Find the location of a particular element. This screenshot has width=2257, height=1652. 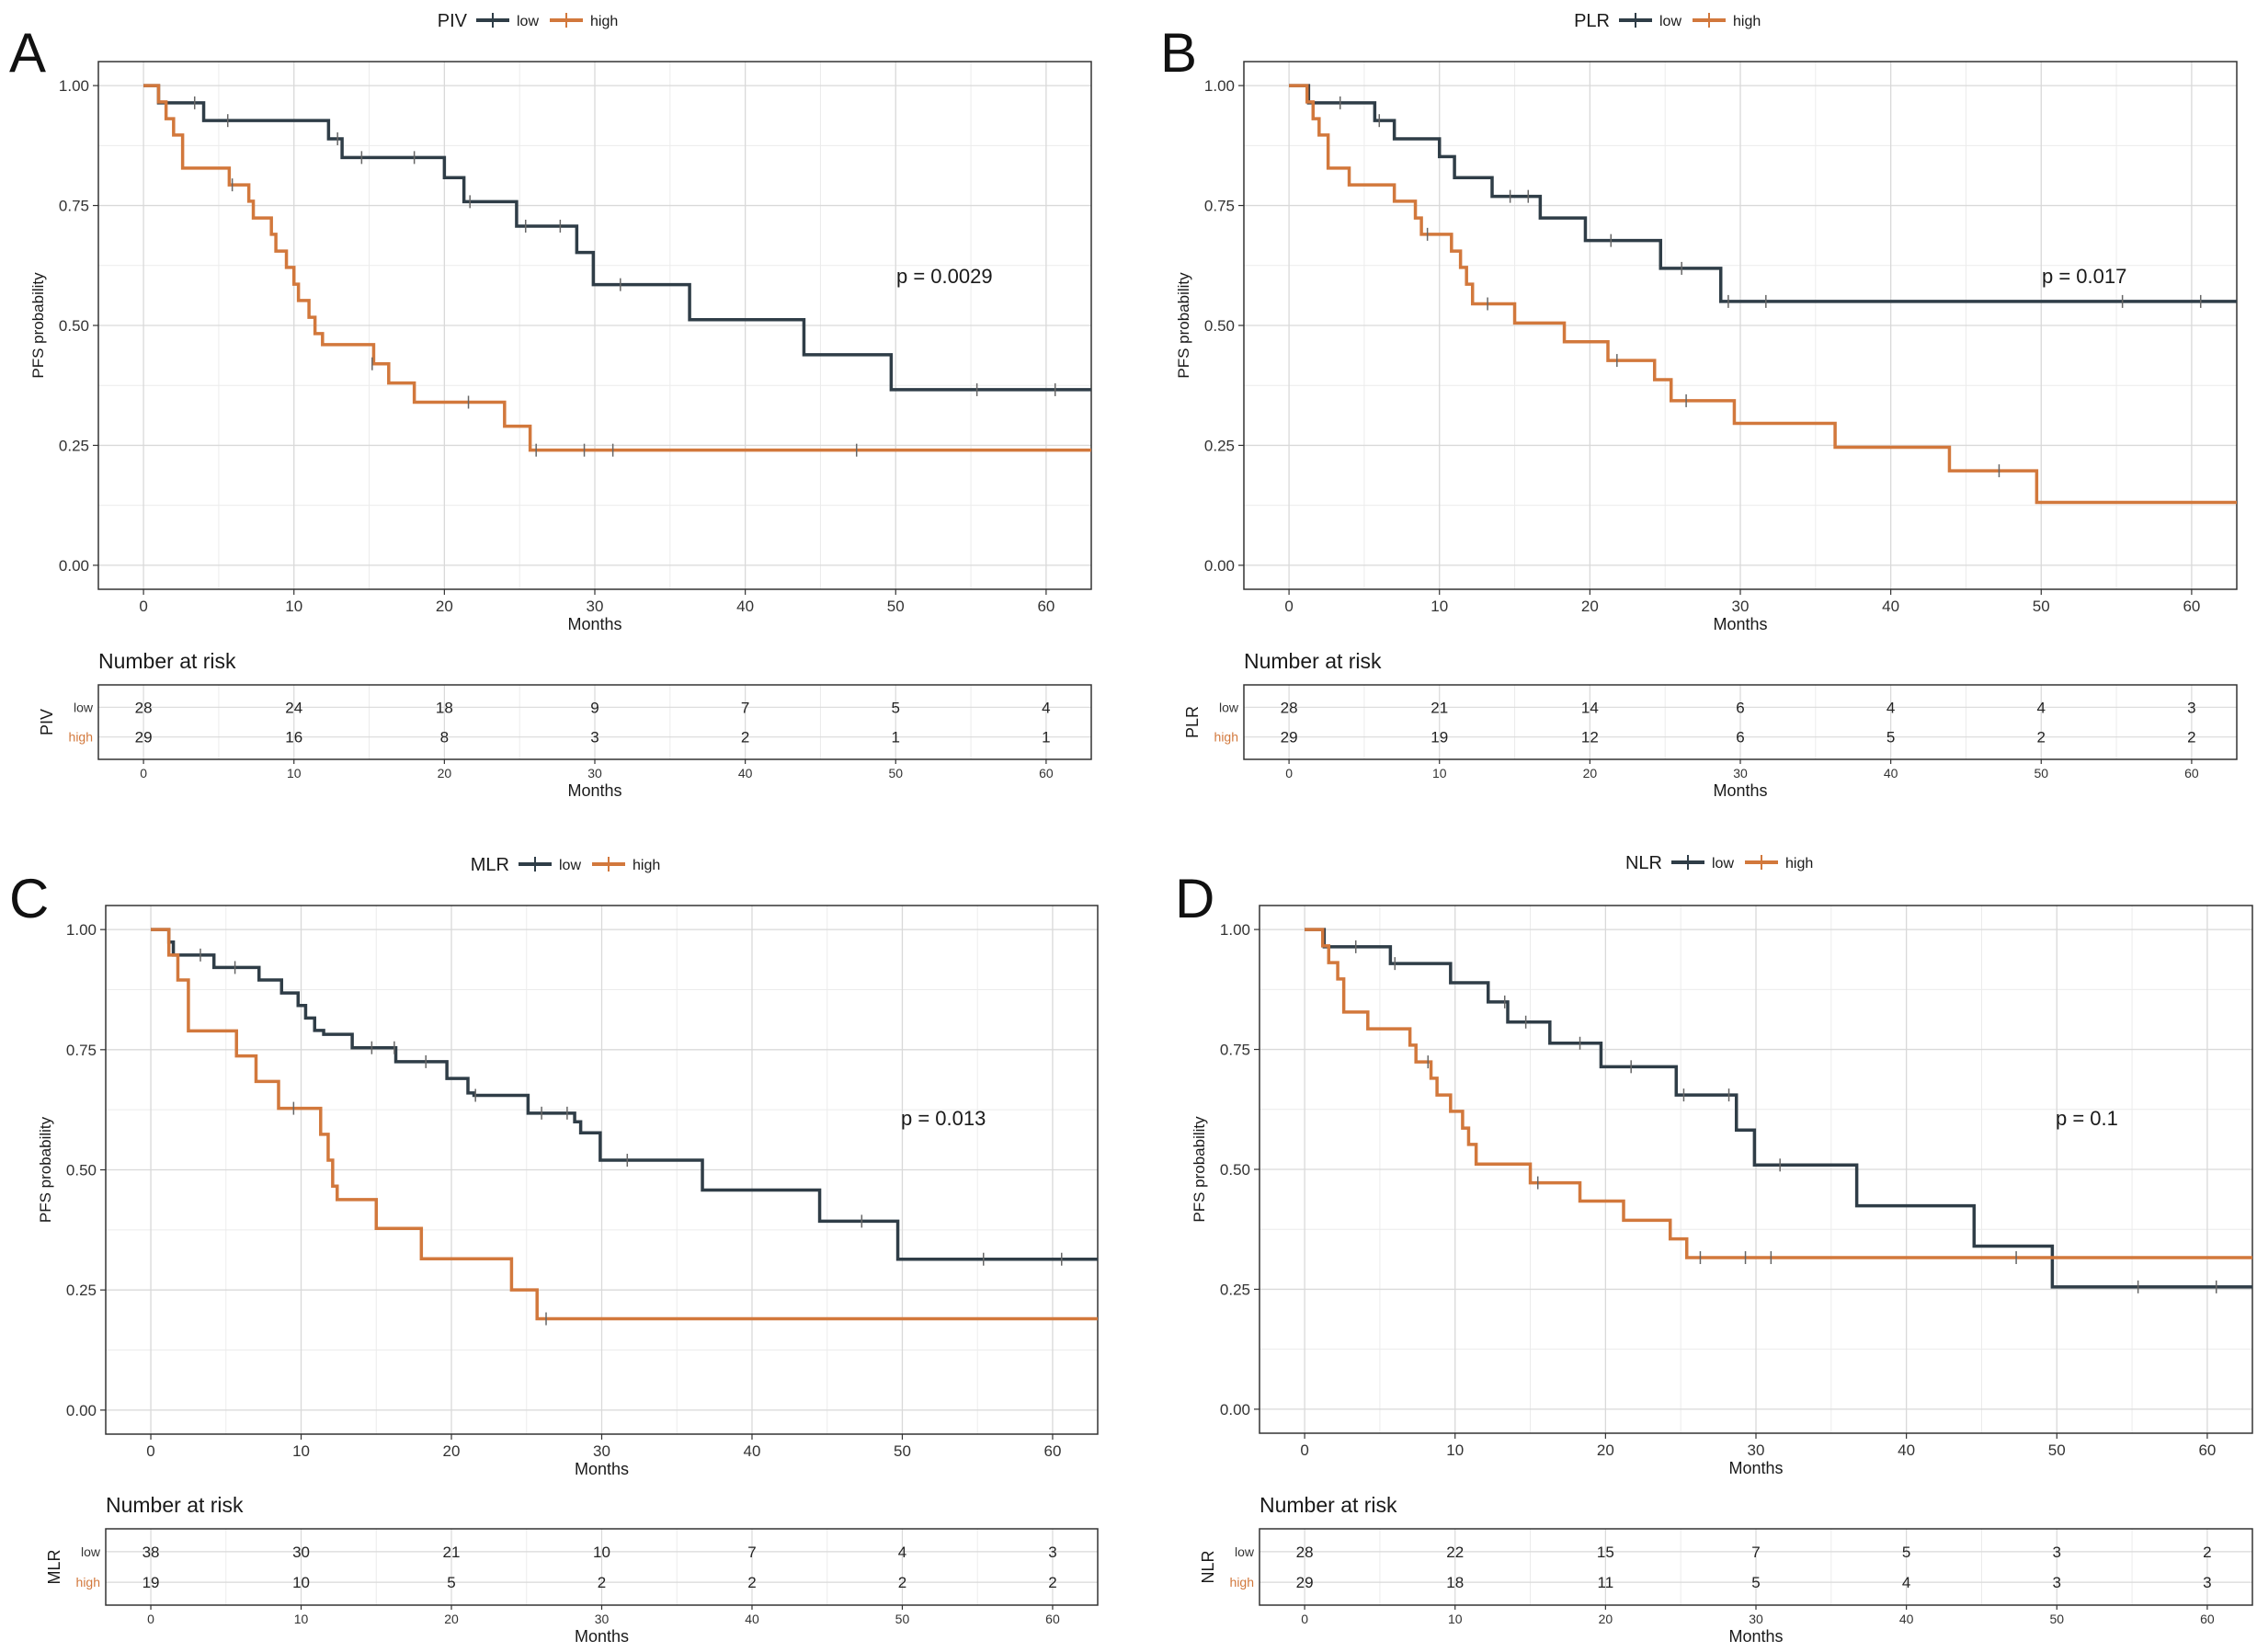

panel-letter: D is located at coordinates (1194, 899).